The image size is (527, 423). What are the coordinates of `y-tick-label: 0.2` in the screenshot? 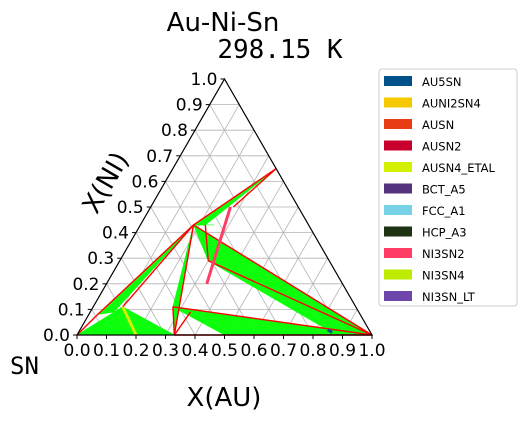 It's located at (85, 285).